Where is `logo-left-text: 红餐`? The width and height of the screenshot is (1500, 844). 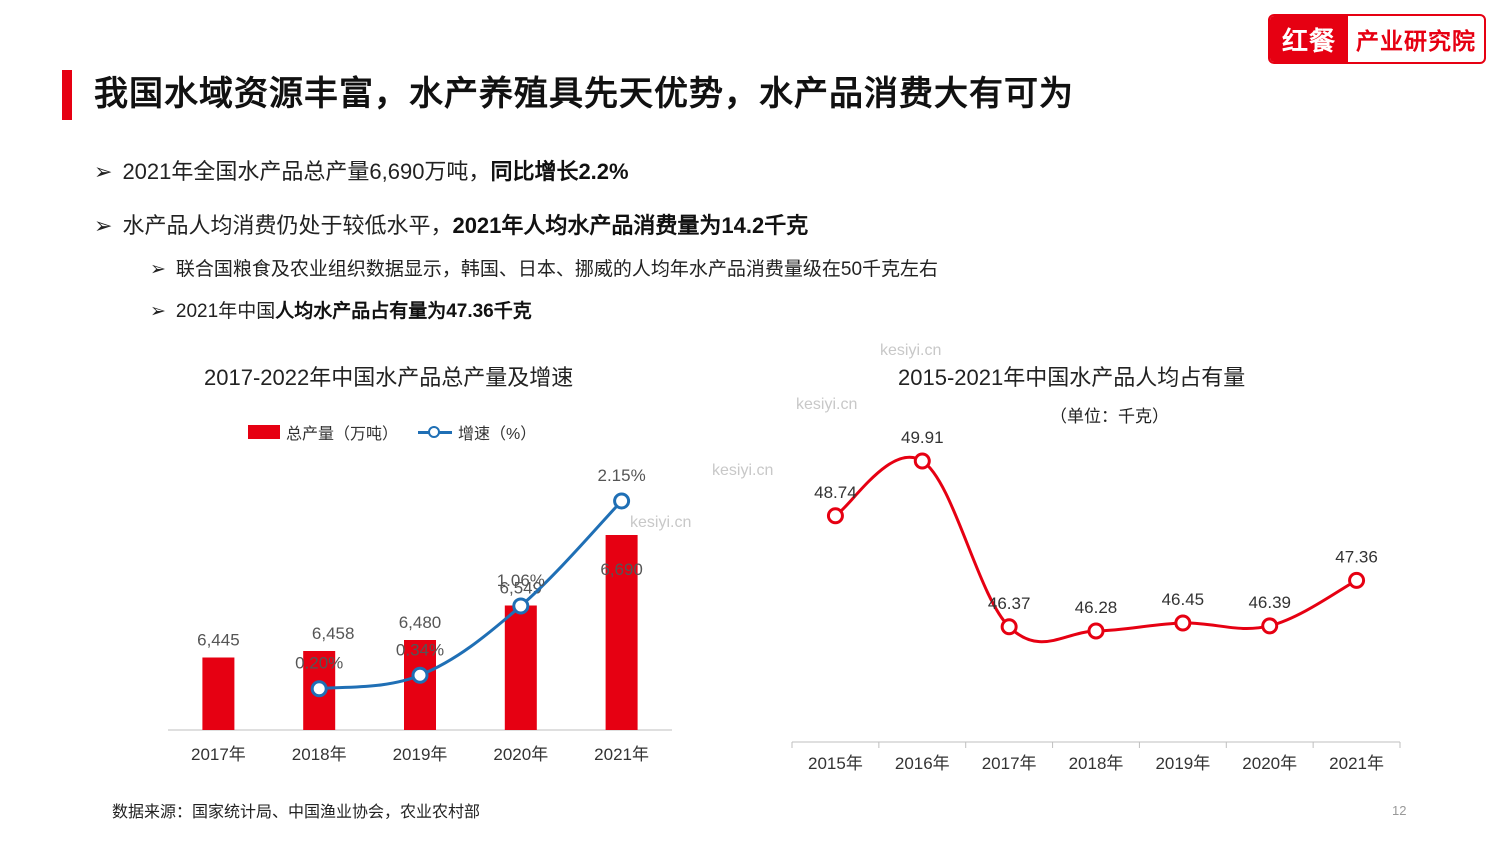
logo-left-text: 红餐 is located at coordinates (1309, 39).